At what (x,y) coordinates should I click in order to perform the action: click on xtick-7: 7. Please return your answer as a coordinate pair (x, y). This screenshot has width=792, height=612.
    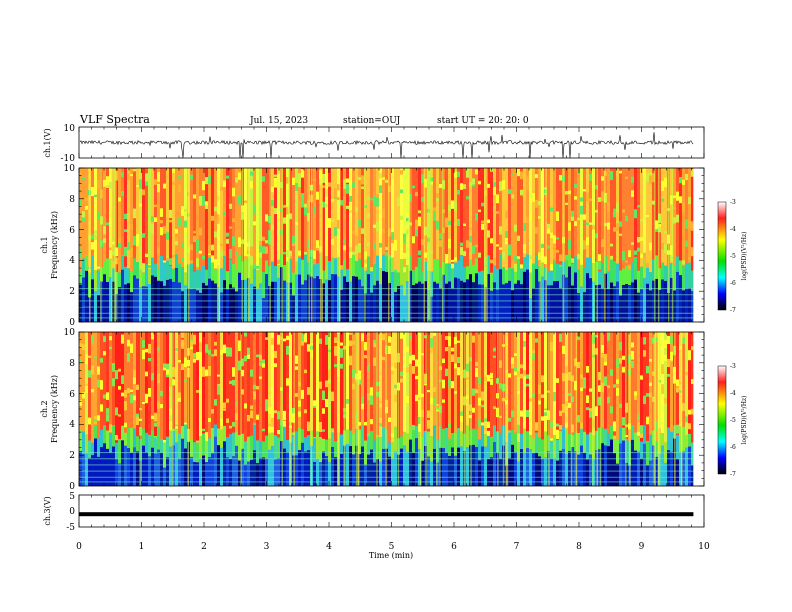
    Looking at the image, I should click on (517, 547).